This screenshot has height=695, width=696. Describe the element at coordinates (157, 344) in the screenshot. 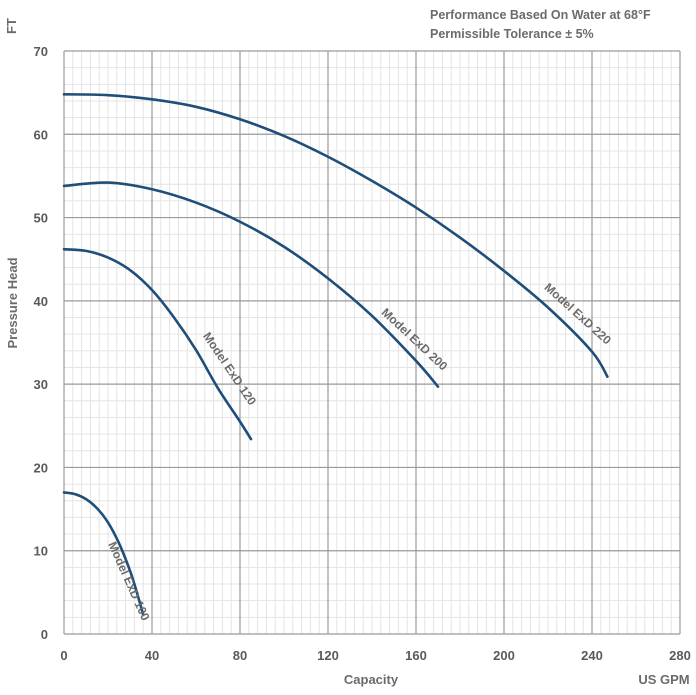

I see `series-line` at that location.